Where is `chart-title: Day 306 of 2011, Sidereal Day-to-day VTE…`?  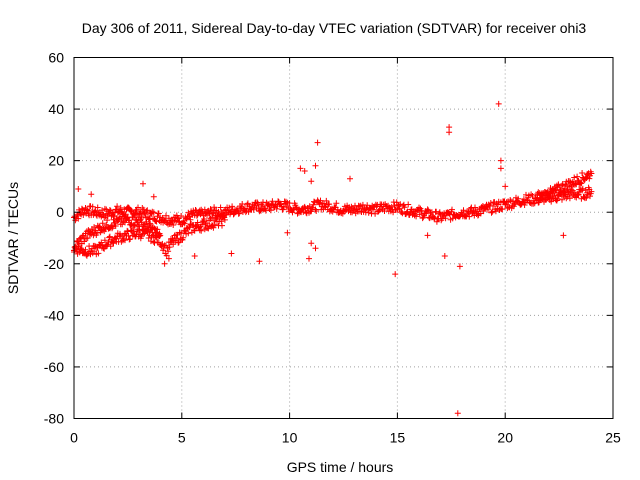 chart-title: Day 306 of 2011, Sidereal Day-to-day VTE… is located at coordinates (334, 28).